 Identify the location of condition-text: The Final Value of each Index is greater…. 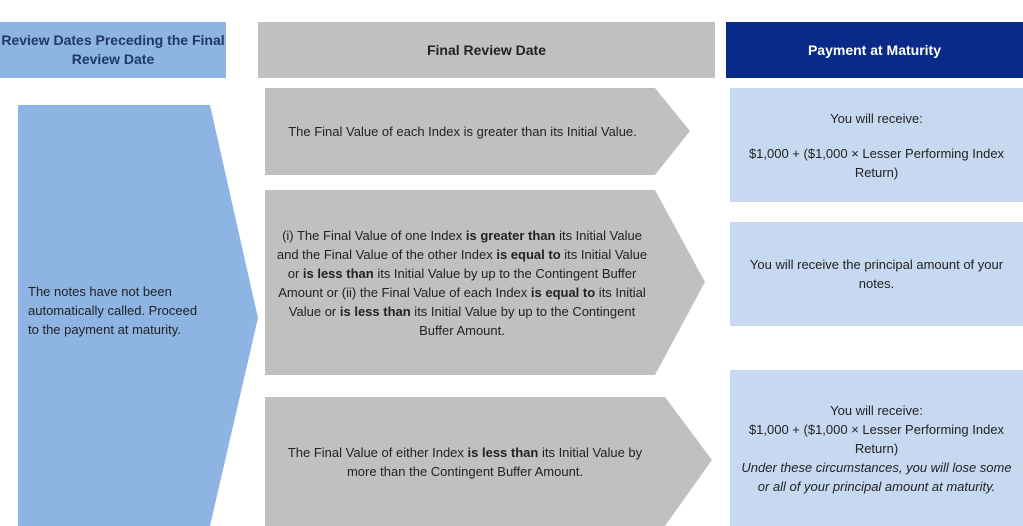
(462, 131).